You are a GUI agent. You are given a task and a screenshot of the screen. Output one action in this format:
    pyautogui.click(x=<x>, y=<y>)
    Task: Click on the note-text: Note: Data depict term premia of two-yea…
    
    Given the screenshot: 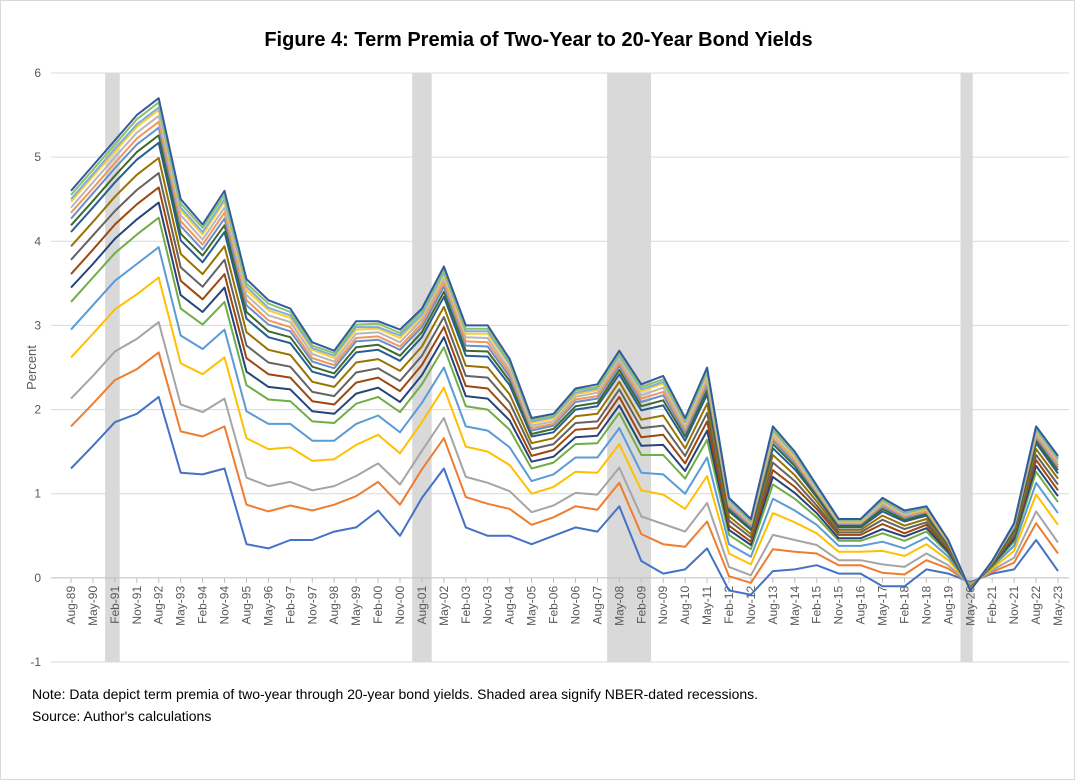 What is the action you would take?
    pyautogui.click(x=395, y=694)
    